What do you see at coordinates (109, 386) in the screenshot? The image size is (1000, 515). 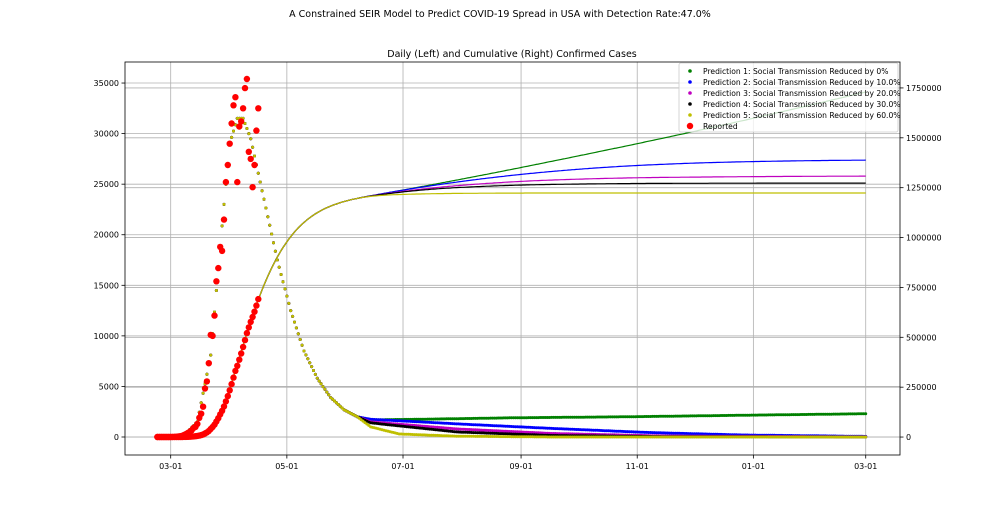 I see `left-y-tick-label: 5000` at bounding box center [109, 386].